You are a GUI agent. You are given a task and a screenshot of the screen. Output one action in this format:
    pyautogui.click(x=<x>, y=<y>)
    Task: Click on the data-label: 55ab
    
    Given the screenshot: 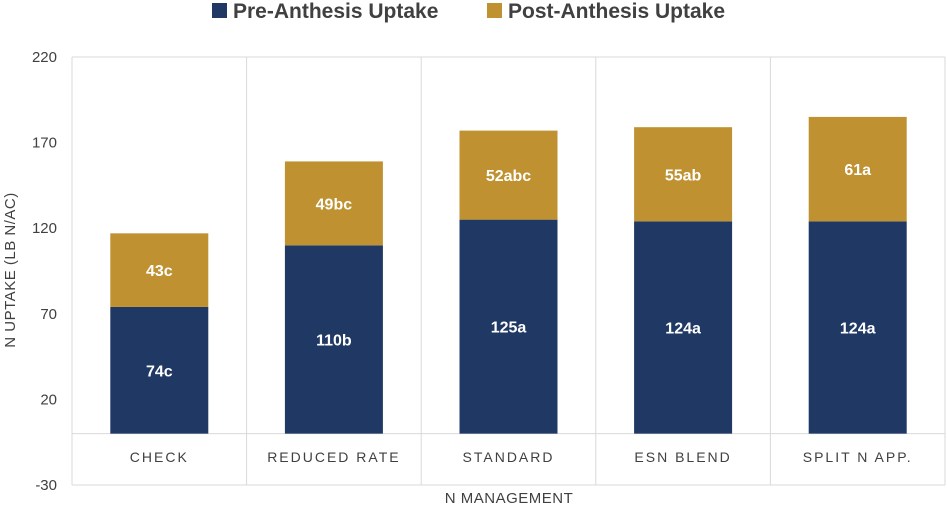 What is the action you would take?
    pyautogui.click(x=683, y=175)
    